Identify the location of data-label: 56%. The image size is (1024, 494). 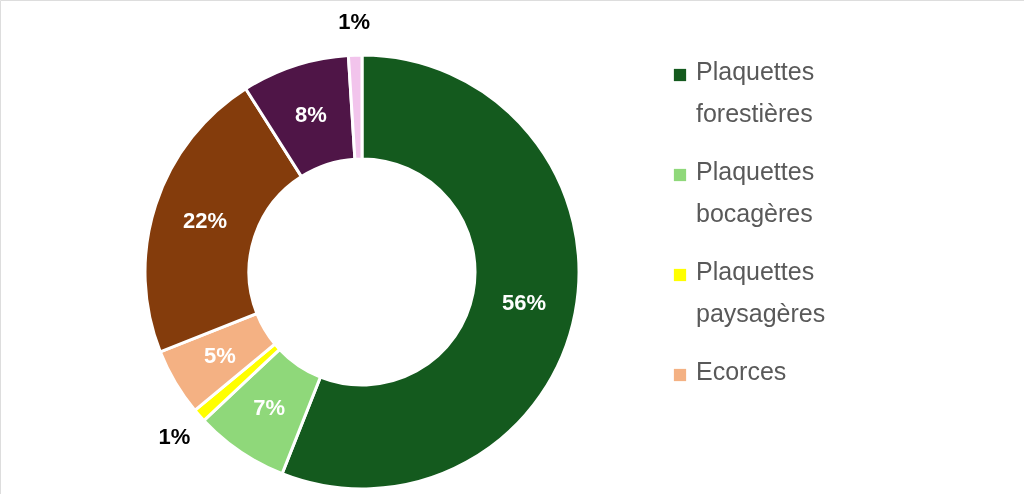
(524, 302).